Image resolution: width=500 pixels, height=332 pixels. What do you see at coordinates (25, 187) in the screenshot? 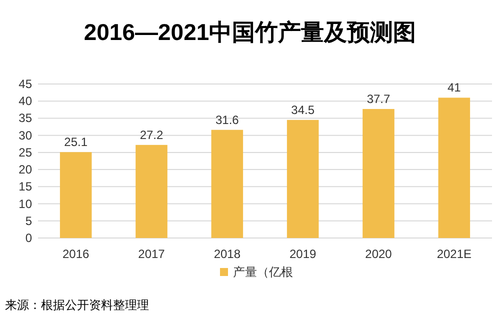
I see `y-tick-label: 15` at bounding box center [25, 187].